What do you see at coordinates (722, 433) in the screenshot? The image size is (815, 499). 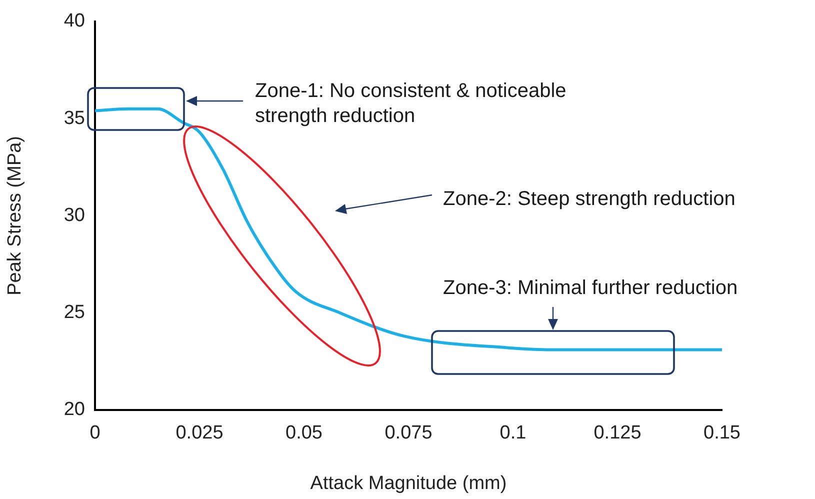 I see `x-tick-label: 0.15` at bounding box center [722, 433].